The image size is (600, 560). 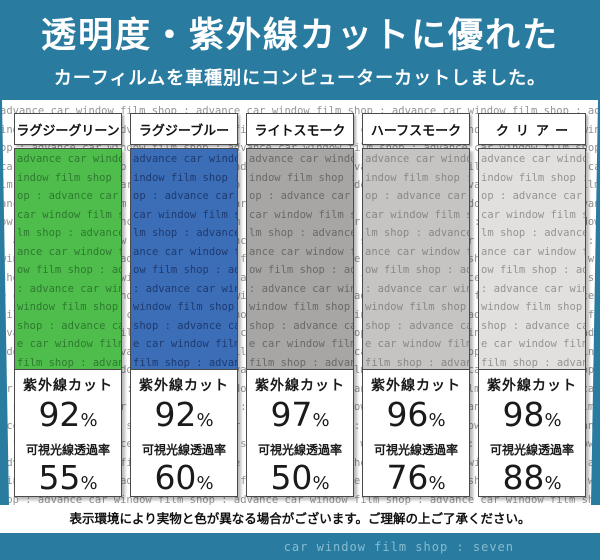 What do you see at coordinates (184, 477) in the screenshot?
I see `vlt-value: 60%` at bounding box center [184, 477].